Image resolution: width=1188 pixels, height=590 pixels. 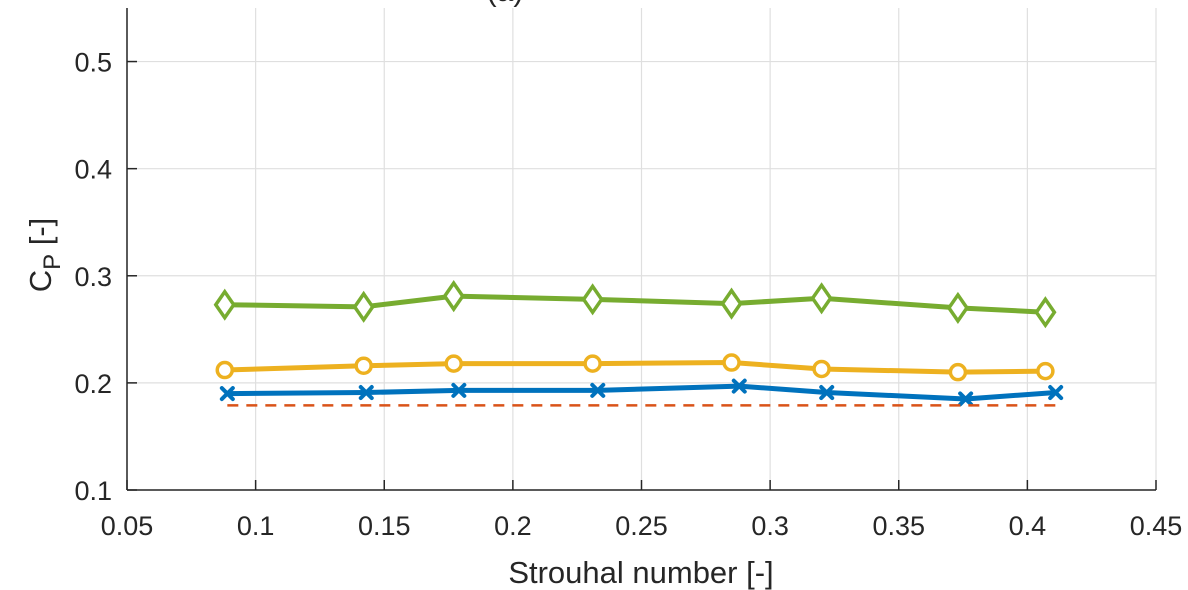 What do you see at coordinates (93, 63) in the screenshot?
I see `y-tick-label: 0.5` at bounding box center [93, 63].